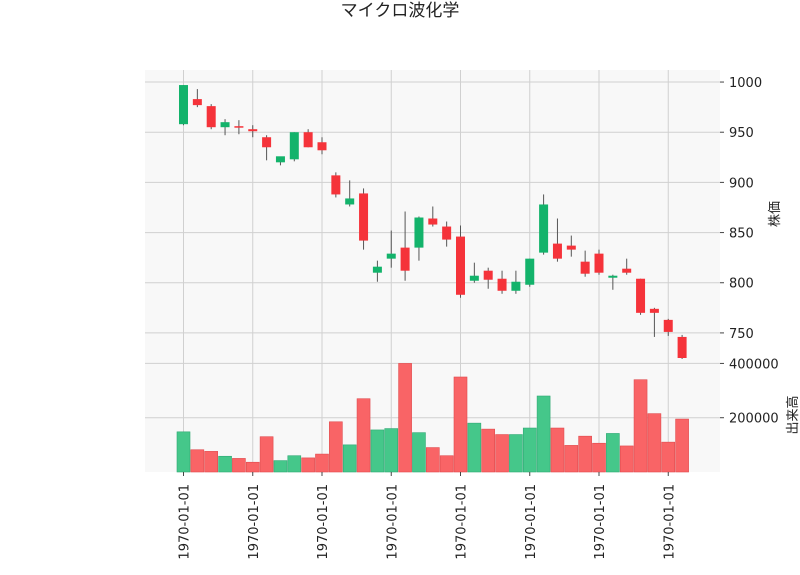 The image size is (800, 575). What do you see at coordinates (745, 83) in the screenshot?
I see `price-tick-label: 1000` at bounding box center [745, 83].